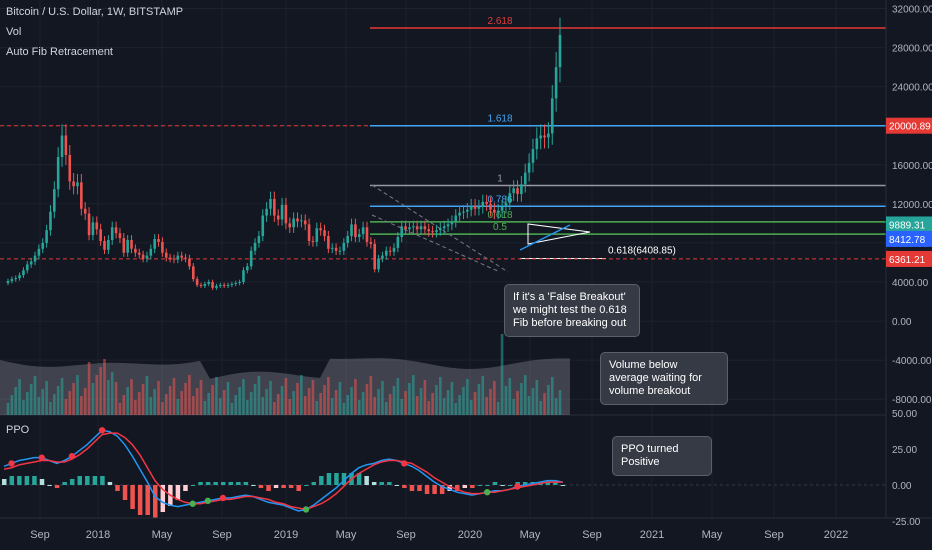  Describe the element at coordinates (559, 234) in the screenshot. I see `triangle-pattern` at that location.